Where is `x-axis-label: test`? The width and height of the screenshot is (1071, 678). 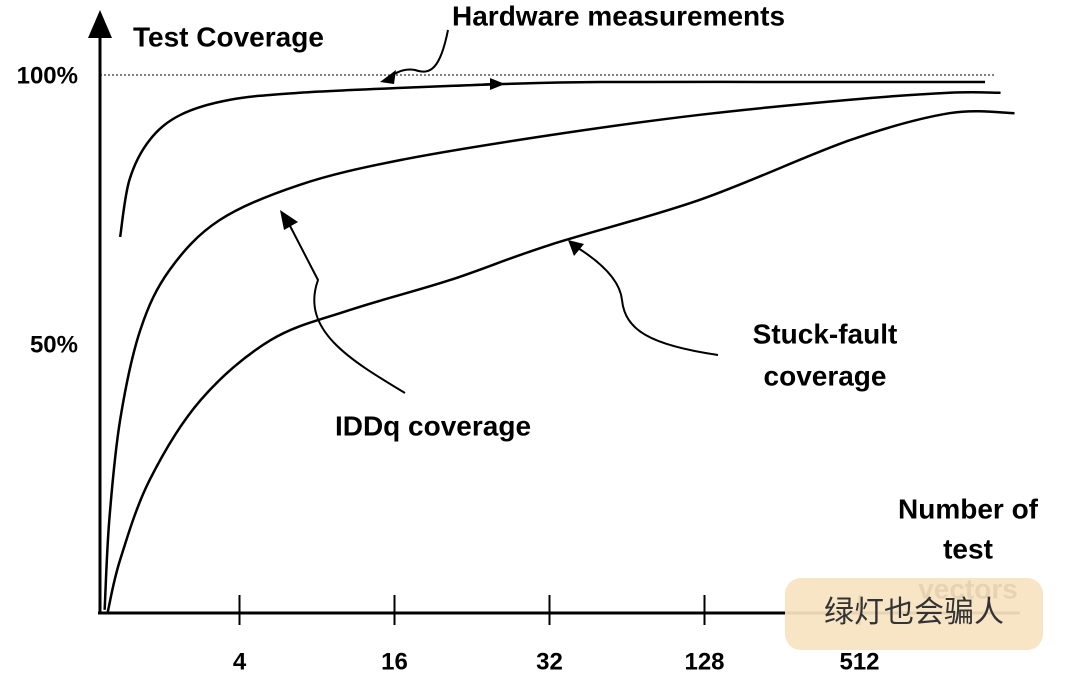 x-axis-label: test is located at coordinates (968, 548).